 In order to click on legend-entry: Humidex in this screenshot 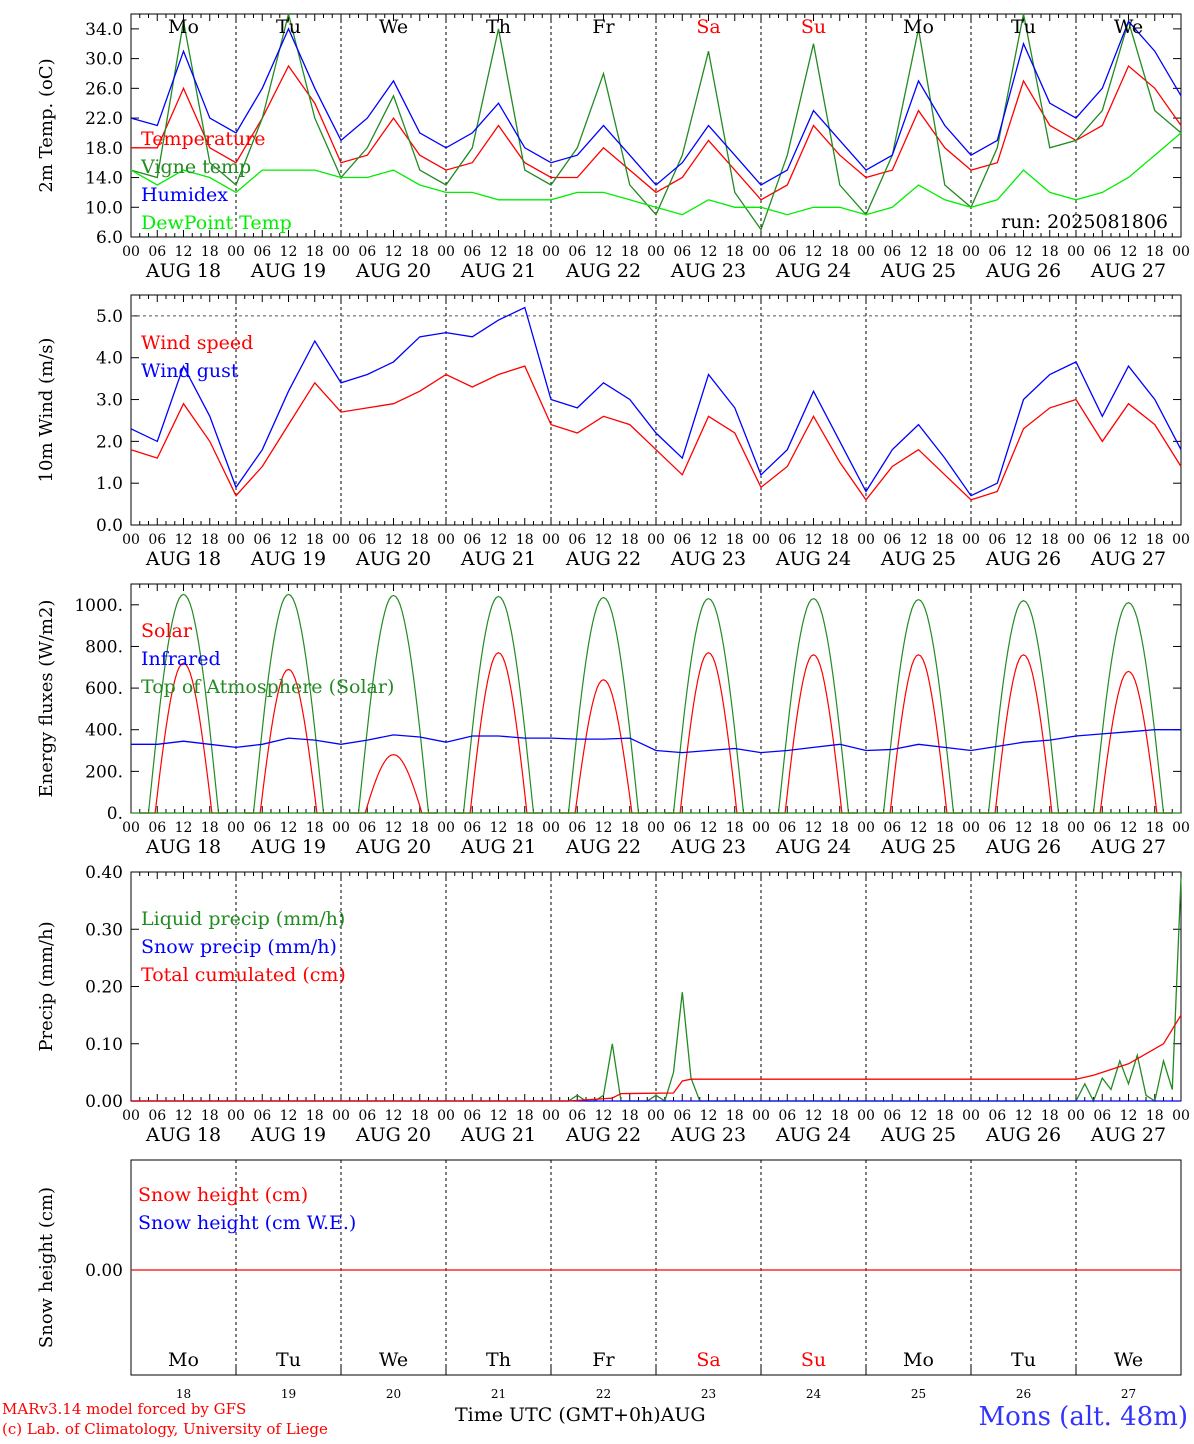, I will do `click(184, 195)`.